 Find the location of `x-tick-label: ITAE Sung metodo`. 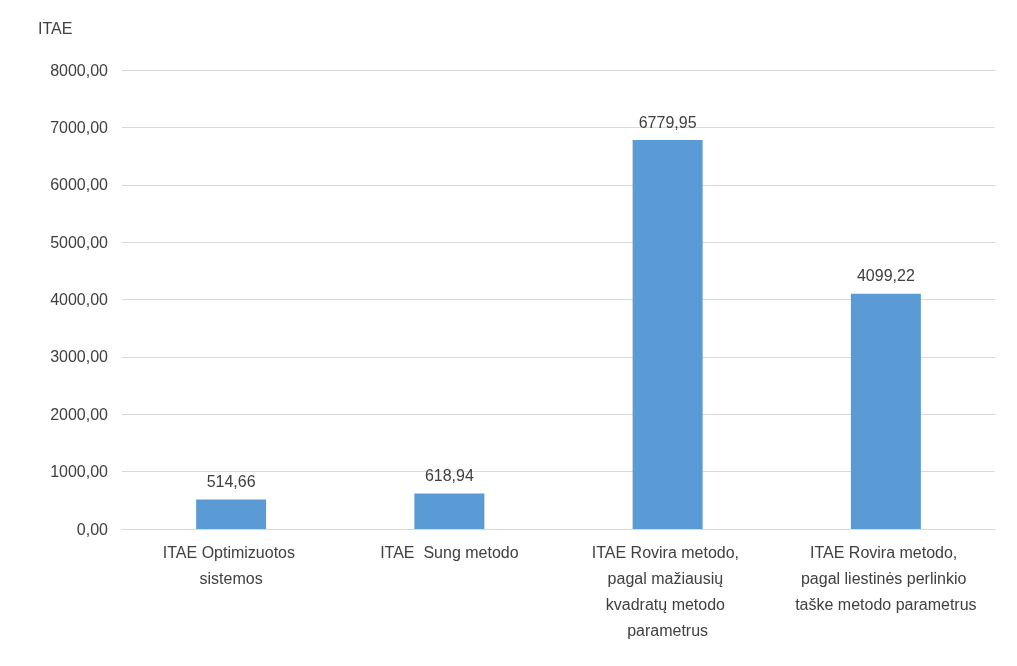

x-tick-label: ITAE Sung metodo is located at coordinates (449, 552).